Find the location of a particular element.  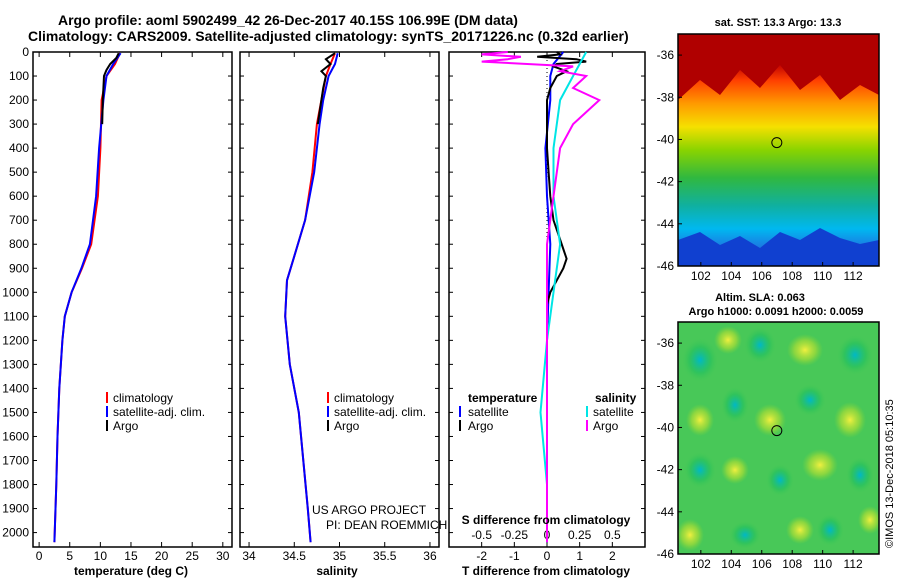

s-diff-tick-label: -0.5 is located at coordinates (481, 535).